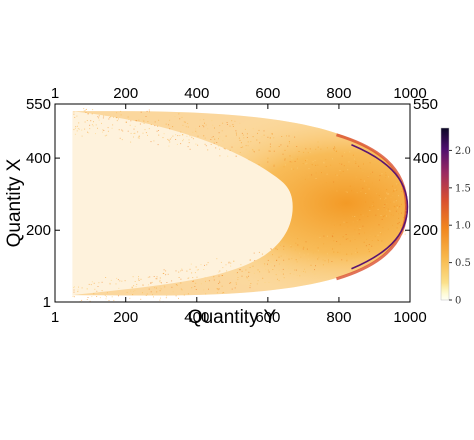 Image resolution: width=474 pixels, height=440 pixels. I want to click on colorbar-tick-label: 2.0, so click(463, 151).